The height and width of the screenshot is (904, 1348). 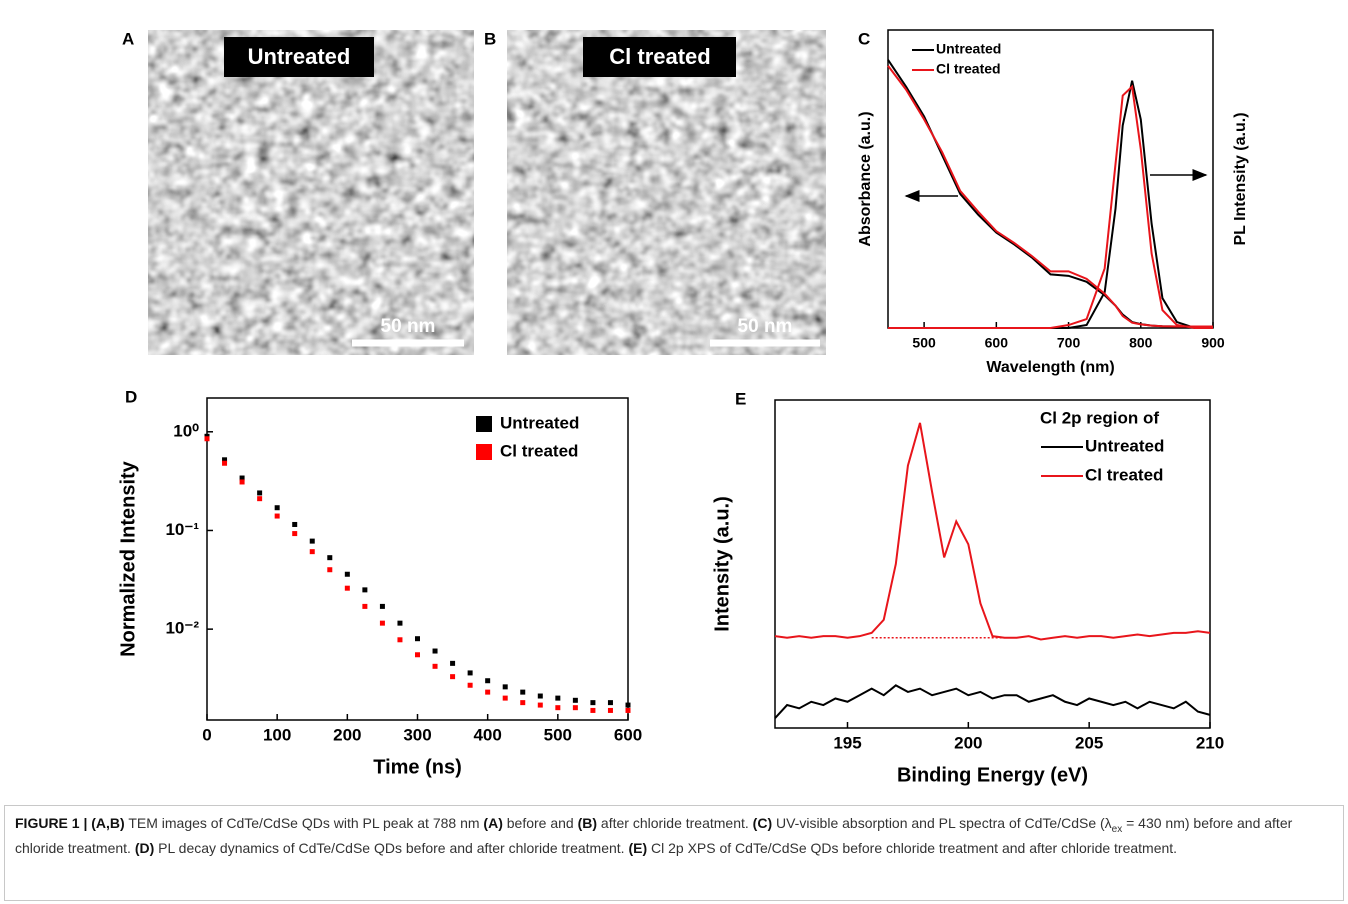 What do you see at coordinates (1050, 204) in the screenshot?
I see `pl-line` at bounding box center [1050, 204].